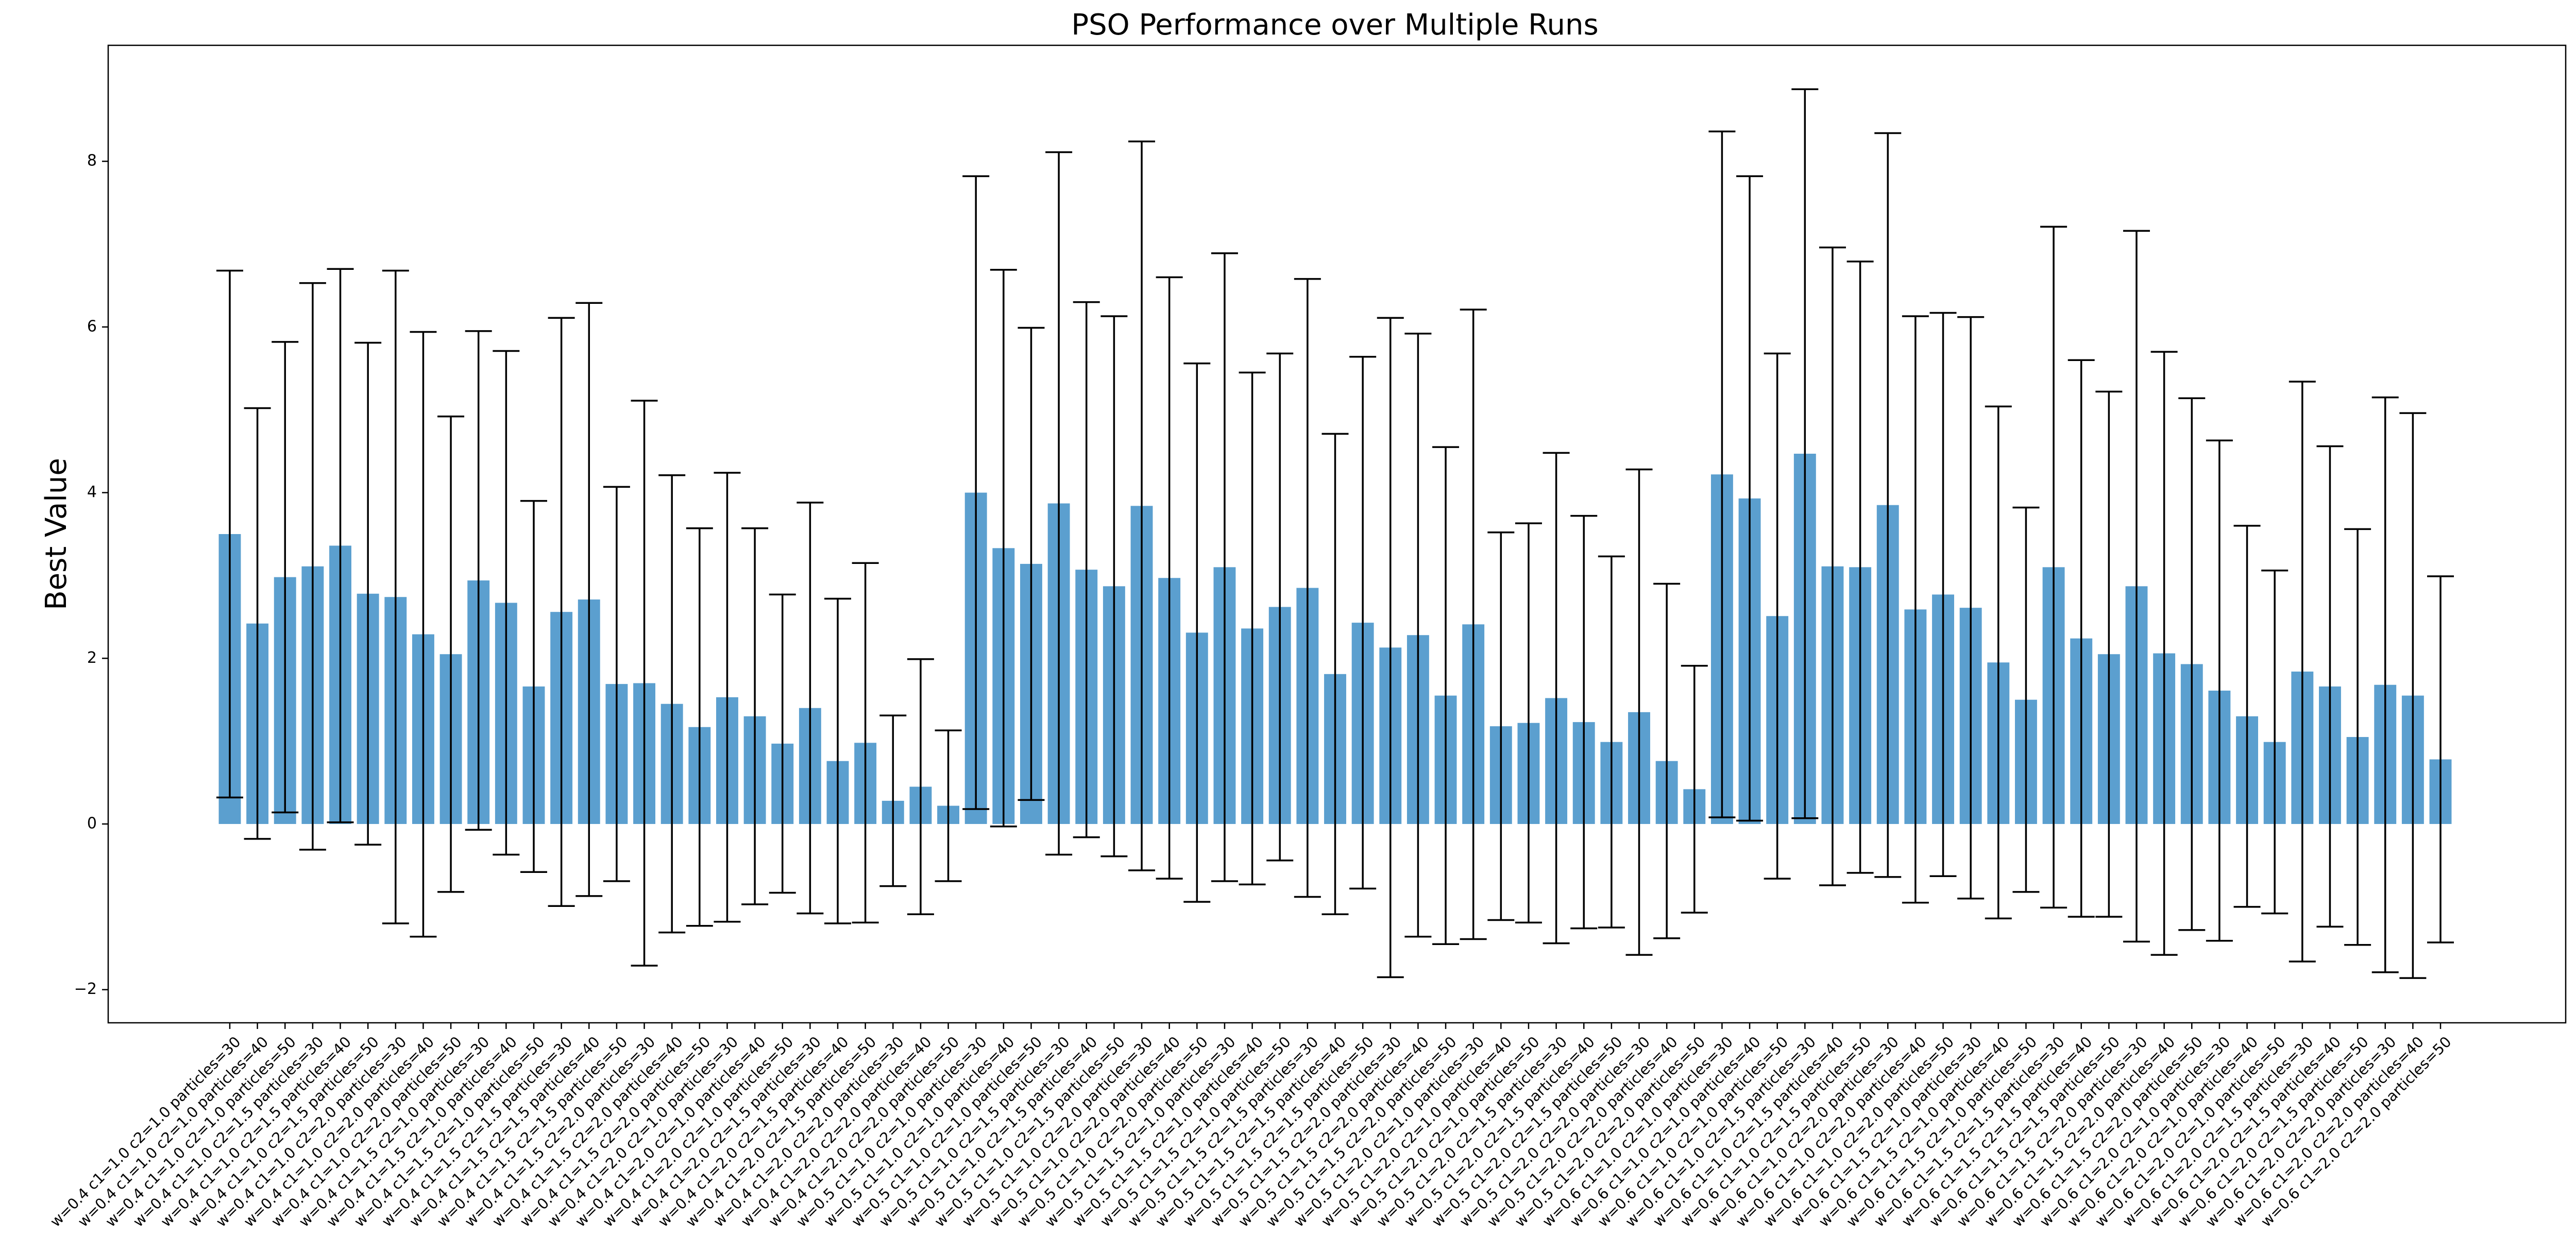 The image size is (2576, 1236). Describe the element at coordinates (1334, 25) in the screenshot. I see `chart-title: PSO Performance over Multiple Runs` at that location.